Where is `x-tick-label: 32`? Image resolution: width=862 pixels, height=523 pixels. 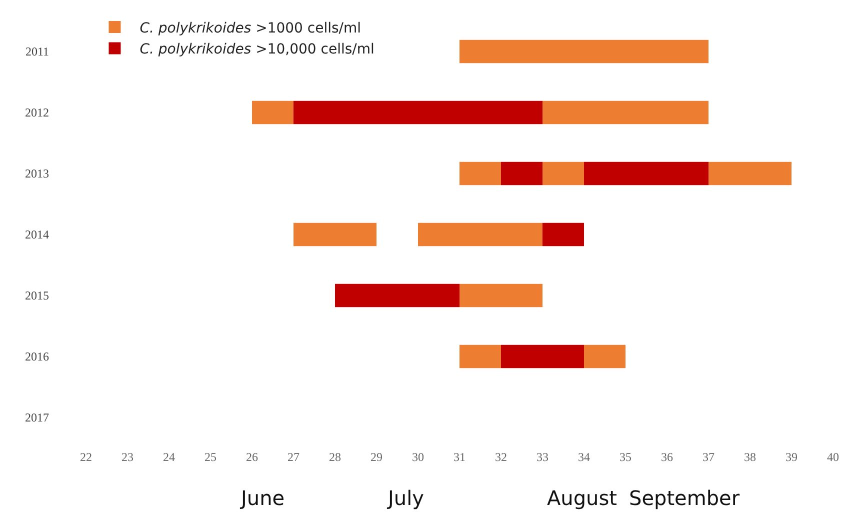 x-tick-label: 32 is located at coordinates (501, 457).